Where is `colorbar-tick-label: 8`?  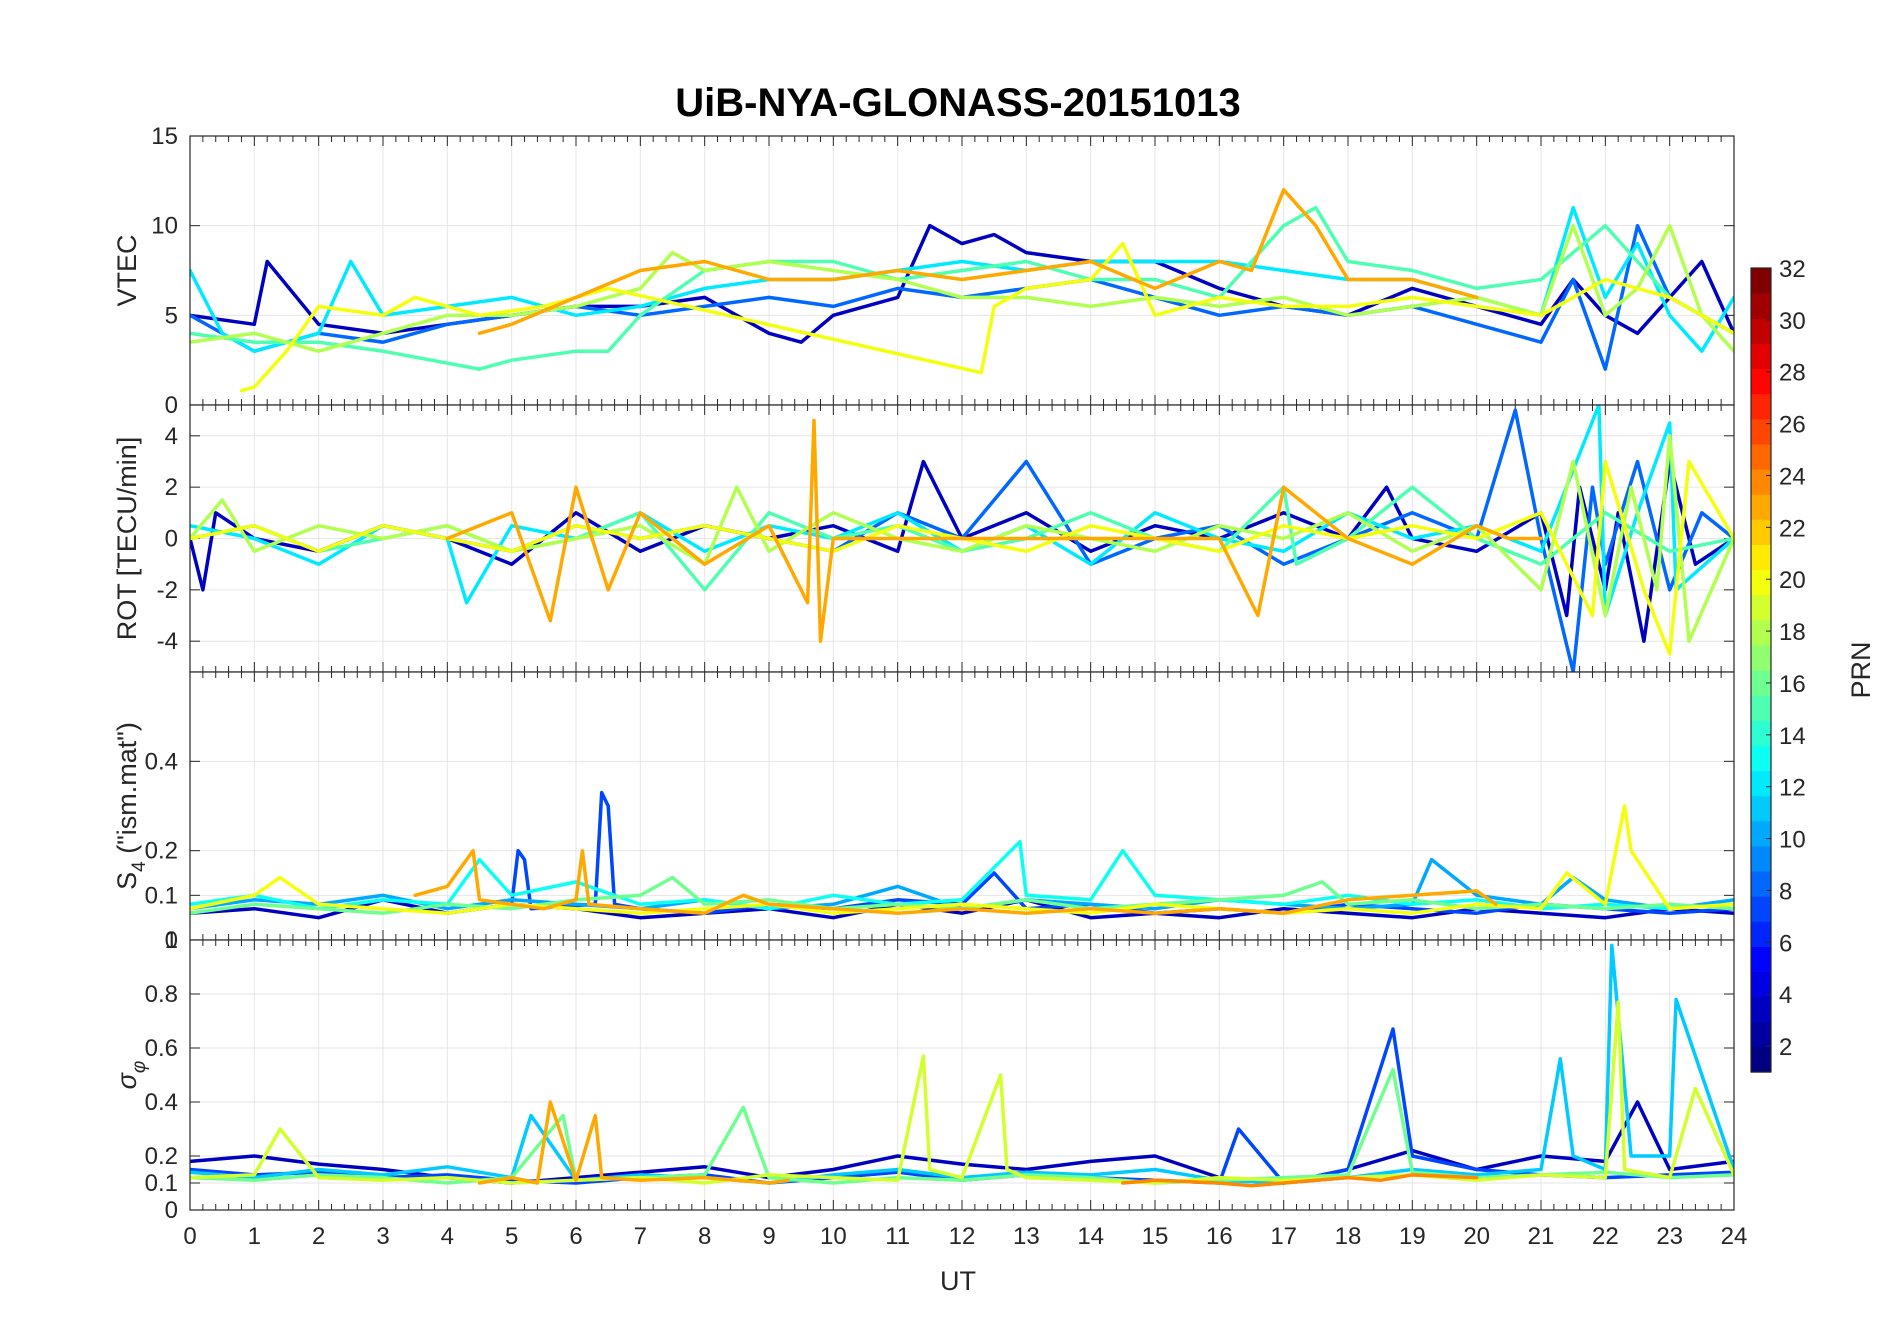
colorbar-tick-label: 8 is located at coordinates (1785, 891).